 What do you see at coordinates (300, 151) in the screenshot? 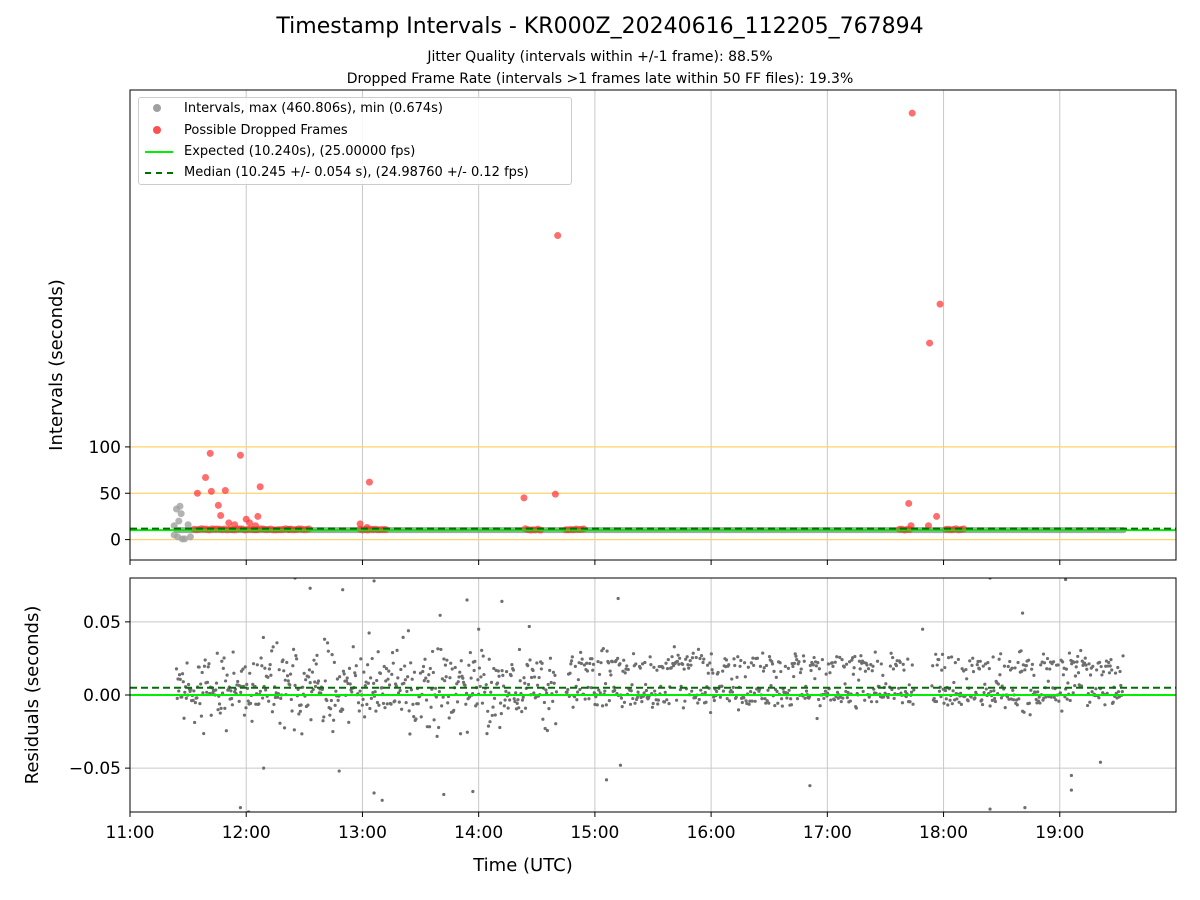
I see `legend-label-expected: Expected (10.240s), (25.00000 fps)` at bounding box center [300, 151].